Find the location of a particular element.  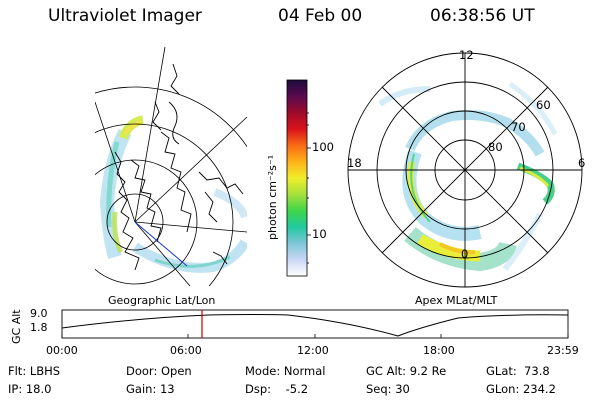

info-sequence: Seq: 30 is located at coordinates (388, 389).